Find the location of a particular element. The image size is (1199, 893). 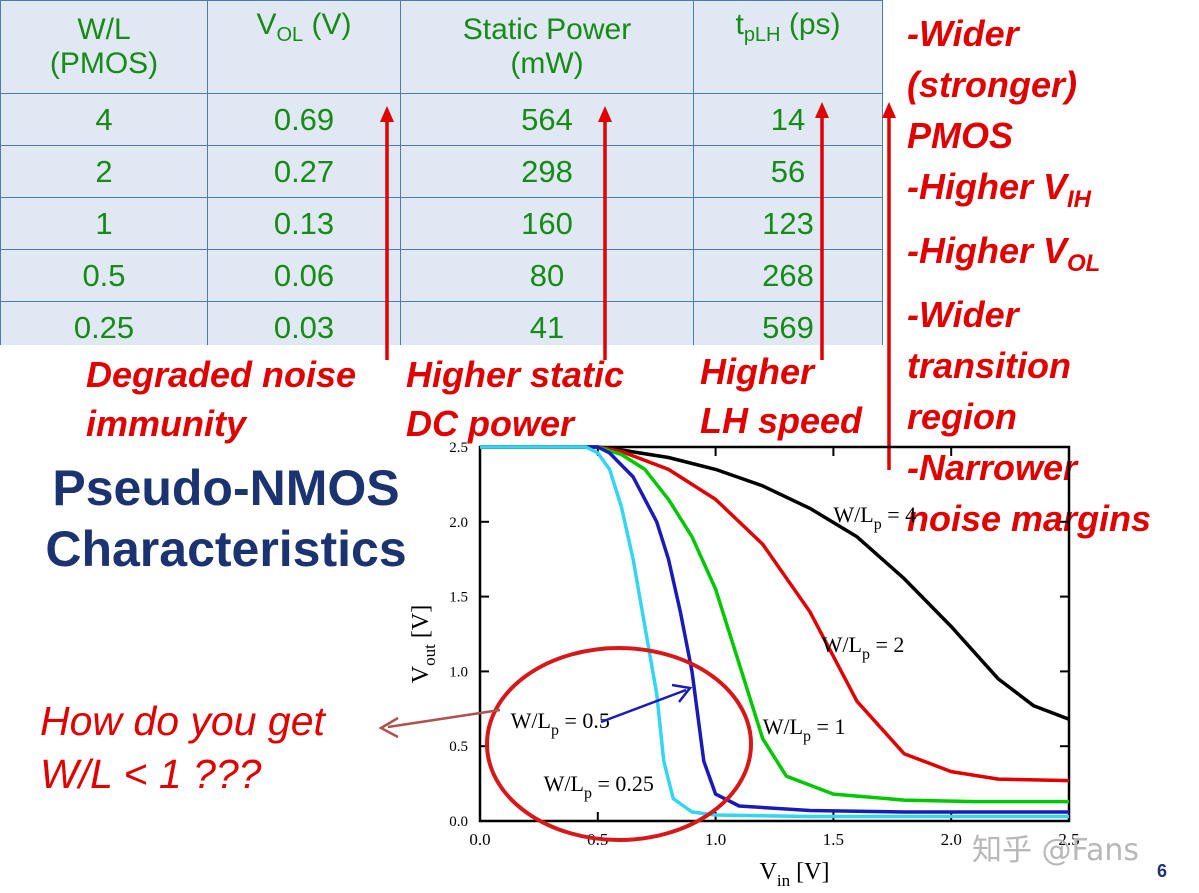

arrow-speed-head is located at coordinates (822, 110).